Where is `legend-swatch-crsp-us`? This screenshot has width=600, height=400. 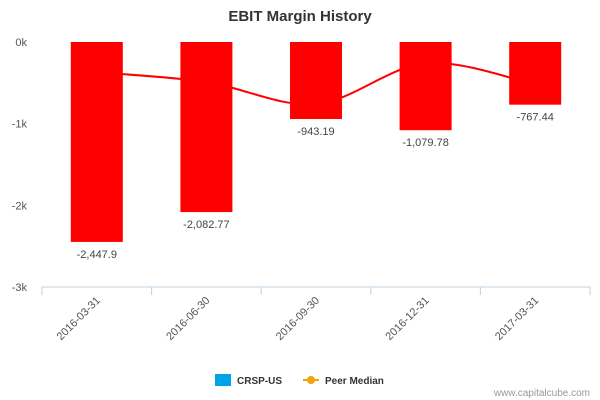
legend-swatch-crsp-us is located at coordinates (223, 380).